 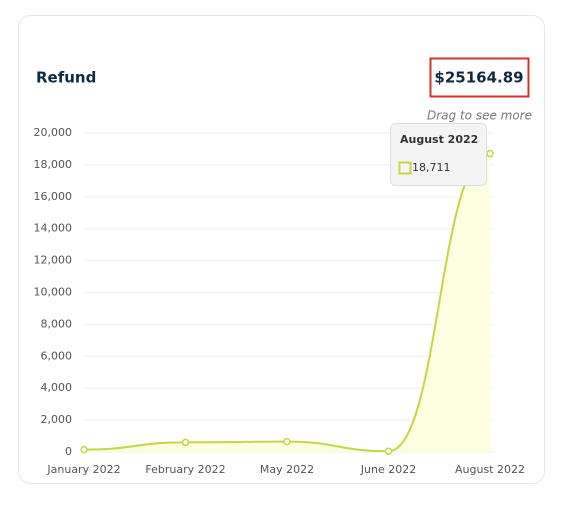 I want to click on x-tick-label: May 2022, so click(x=287, y=469).